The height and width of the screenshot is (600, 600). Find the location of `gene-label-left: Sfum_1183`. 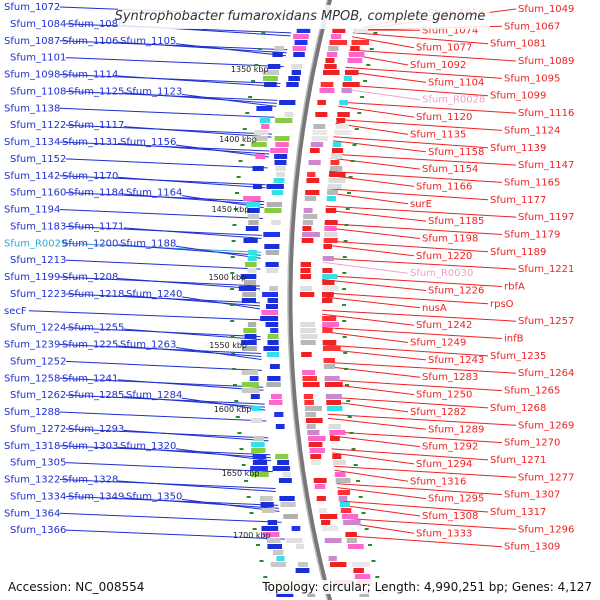

gene-label-left: Sfum_1183 is located at coordinates (38, 226).